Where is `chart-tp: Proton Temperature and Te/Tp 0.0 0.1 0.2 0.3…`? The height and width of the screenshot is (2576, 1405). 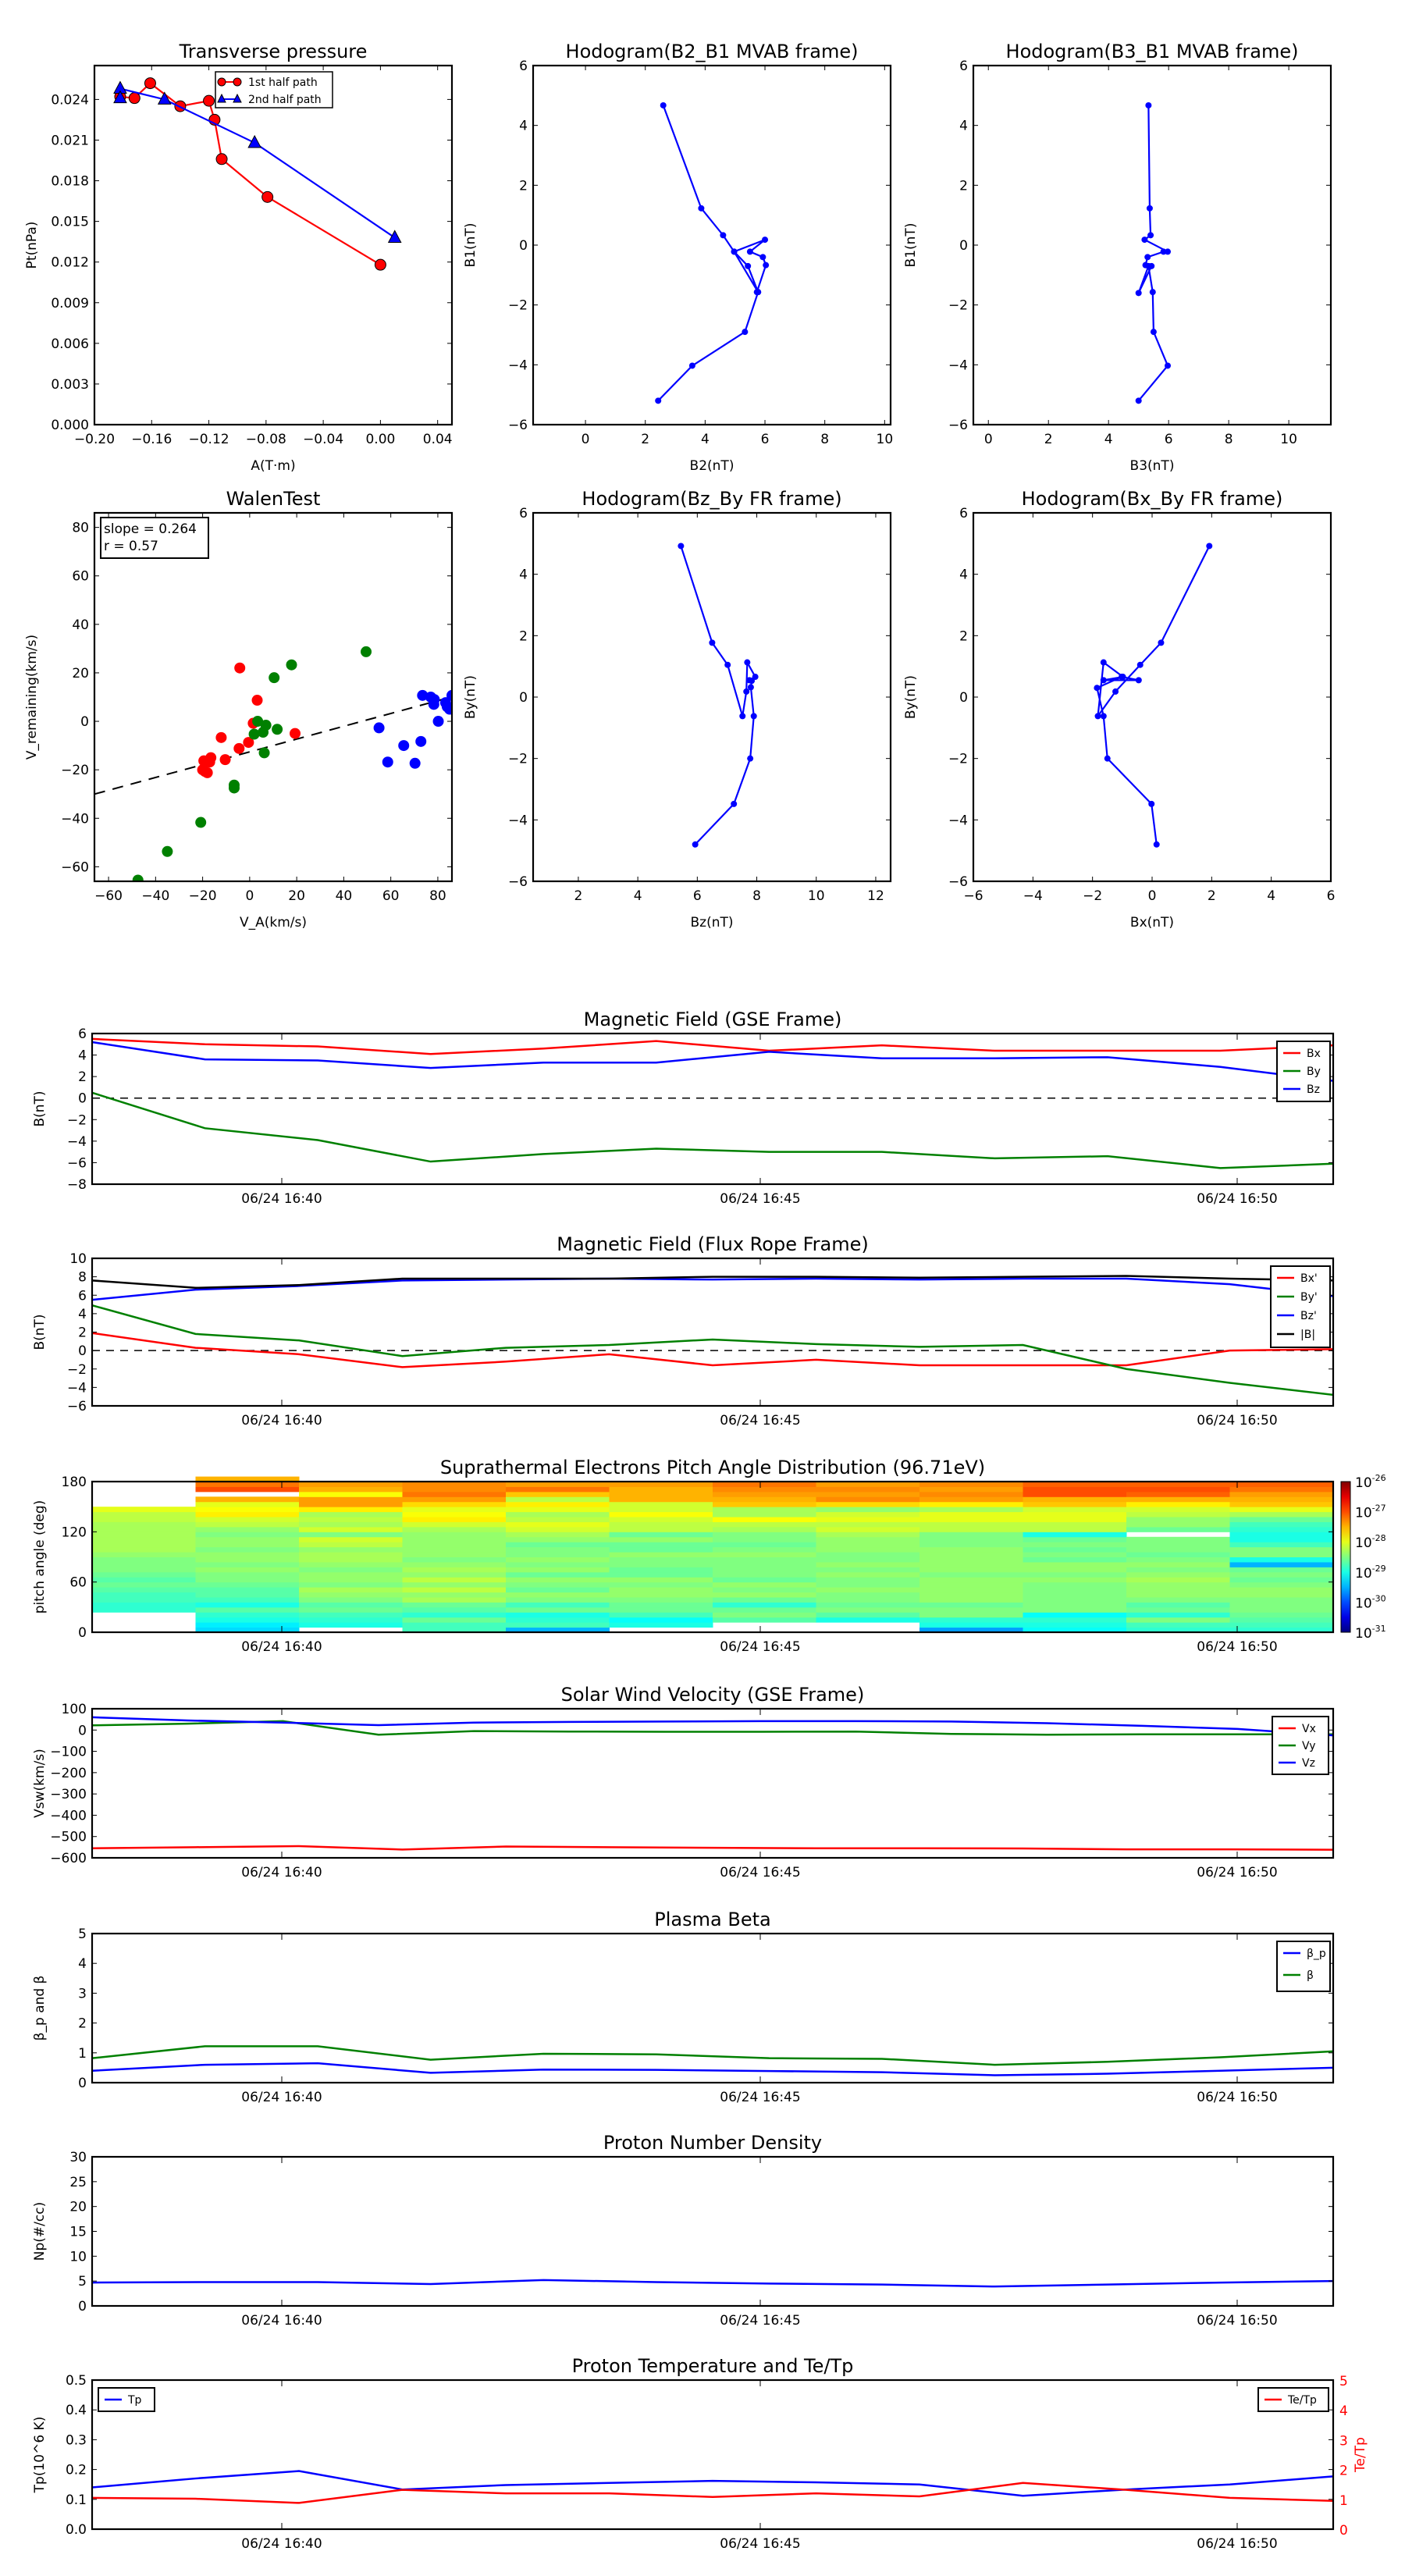
chart-tp: Proton Temperature and Te/Tp 0.0 0.1 0.2 0.3… is located at coordinates (700, 2453).